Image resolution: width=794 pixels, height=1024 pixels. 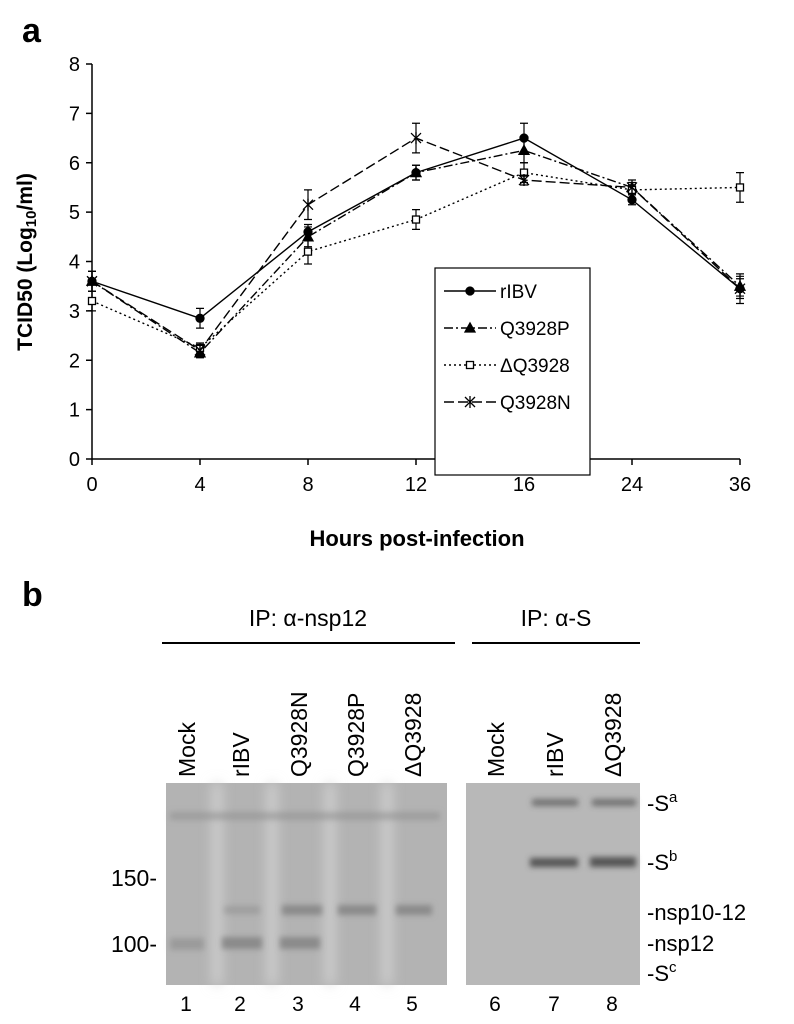 I want to click on panel-label: b, so click(x=32, y=595).